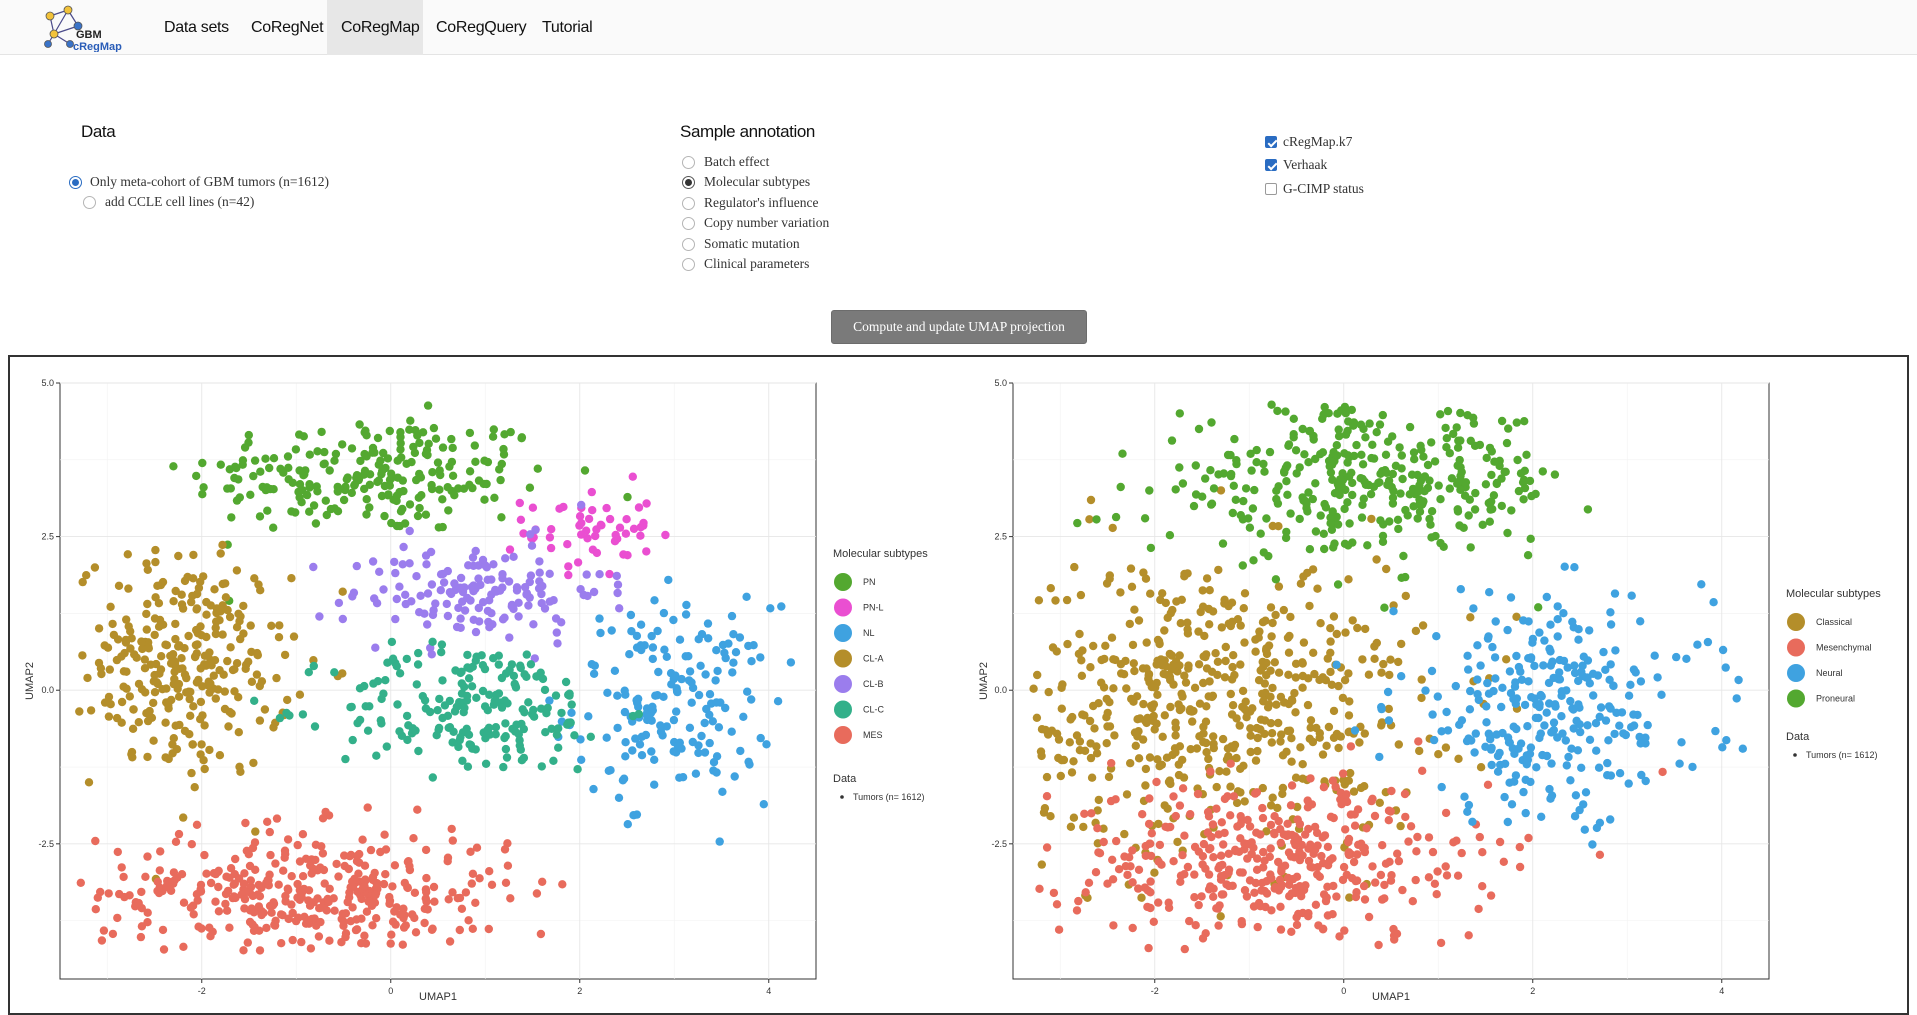  I want to click on compute-umap-button: Compute and update UMAP projection, so click(959, 327).